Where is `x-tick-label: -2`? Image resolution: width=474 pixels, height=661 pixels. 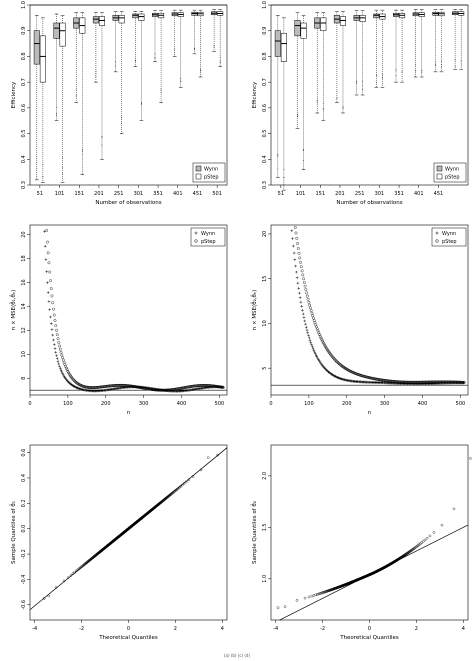
x-tick-label: -2 is located at coordinates (81, 629).